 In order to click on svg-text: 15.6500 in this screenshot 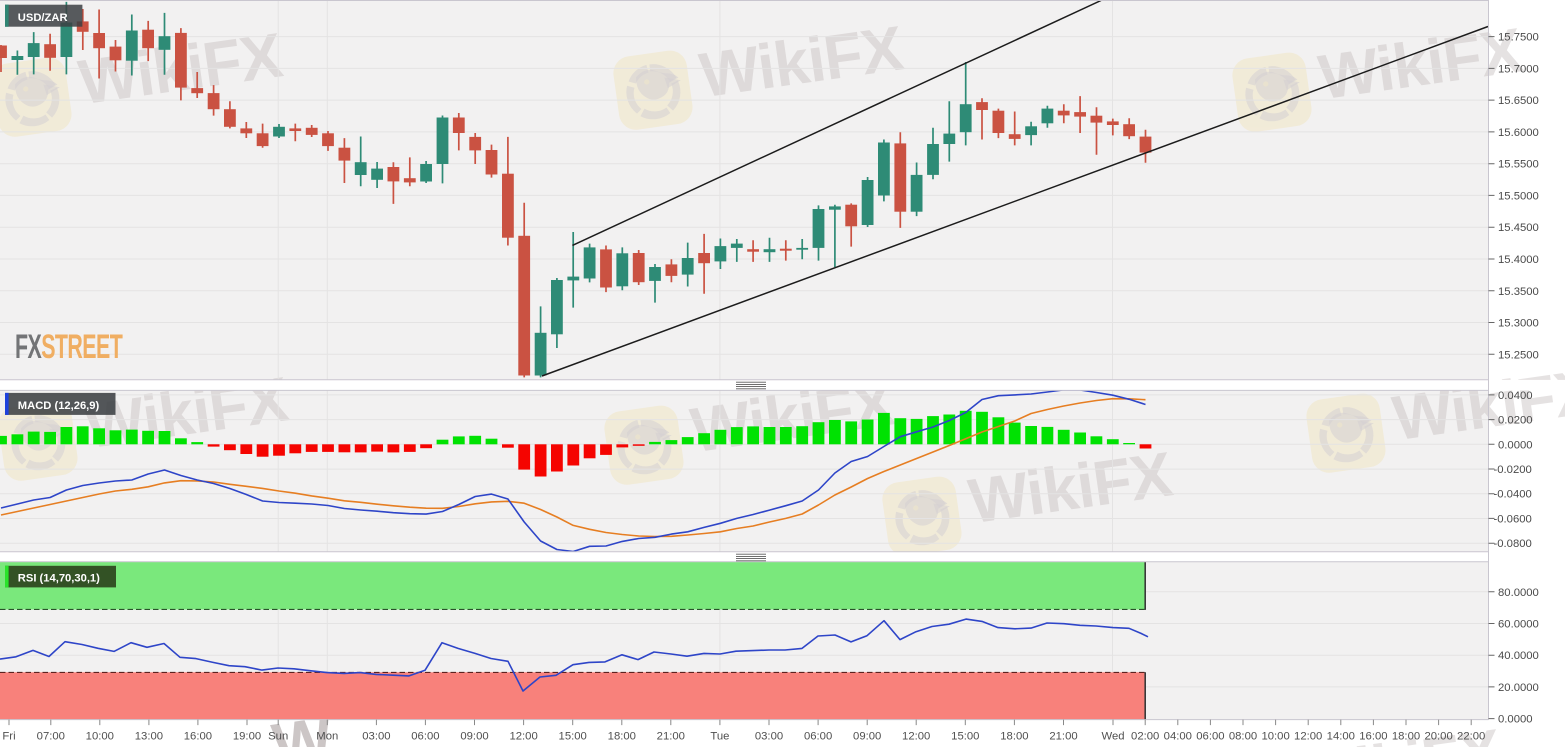, I will do `click(1518, 101)`.